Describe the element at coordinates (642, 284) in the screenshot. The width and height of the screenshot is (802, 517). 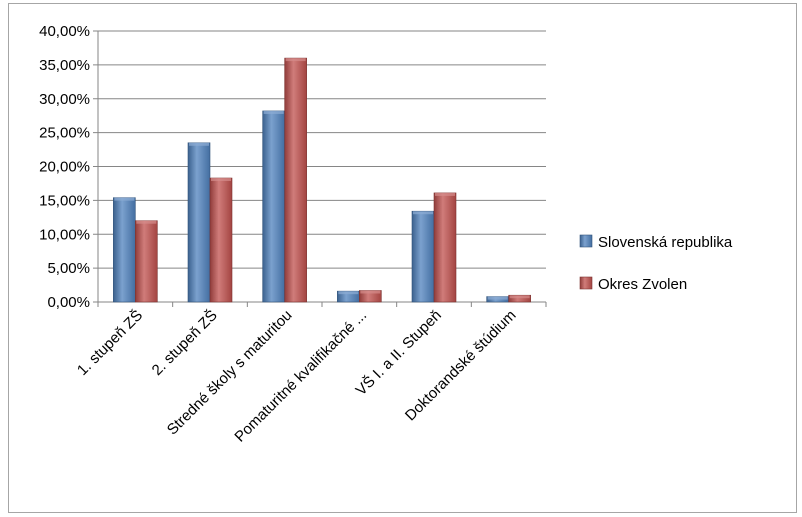
I see `legend-label: Okres Zvolen` at that location.